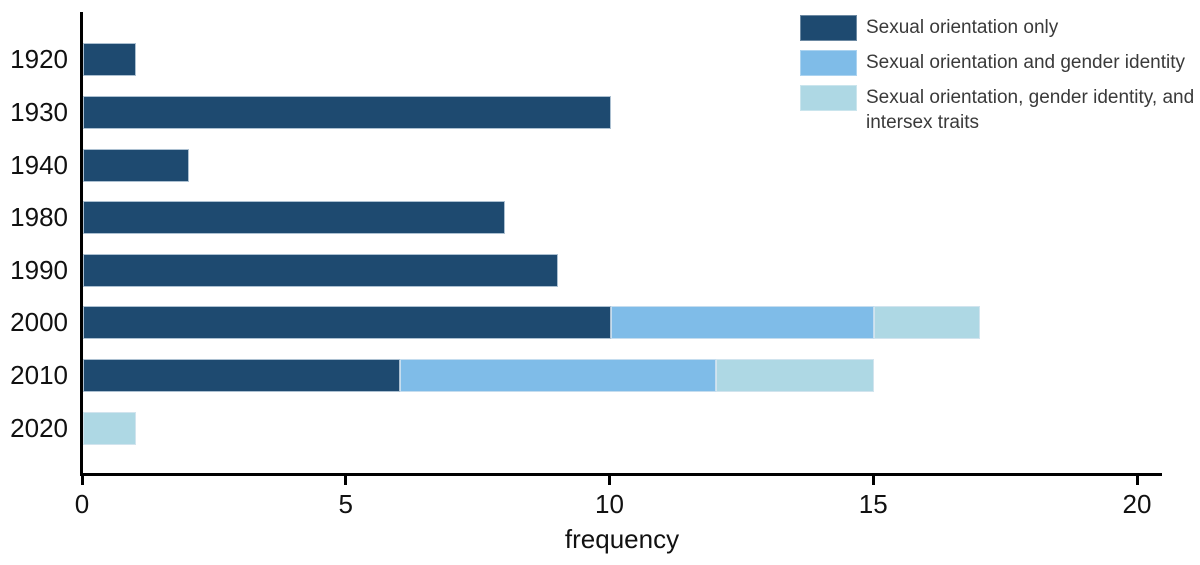 The width and height of the screenshot is (1200, 565). Describe the element at coordinates (39, 322) in the screenshot. I see `y-tick-label: 2000` at that location.